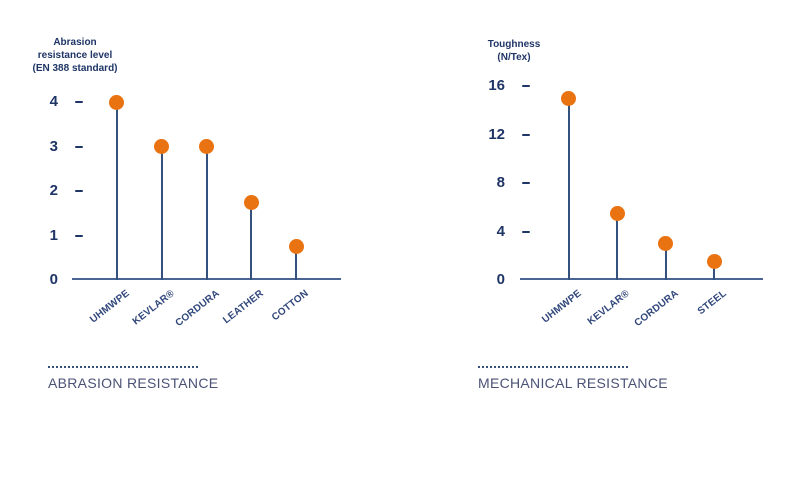 This screenshot has height=495, width=800. I want to click on chart-title-line: Abrasion, so click(75, 42).